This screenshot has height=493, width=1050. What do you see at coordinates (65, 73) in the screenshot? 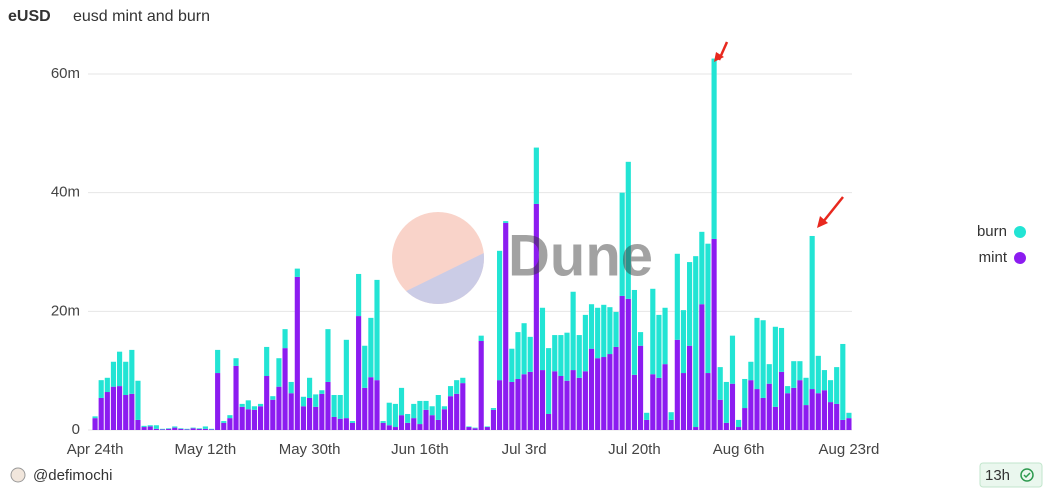
I see `y-tick-label: 60m` at bounding box center [65, 73].